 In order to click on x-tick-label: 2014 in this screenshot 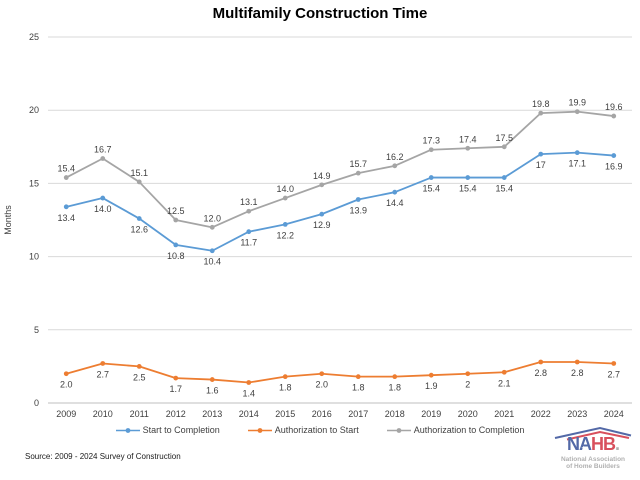, I will do `click(249, 414)`.